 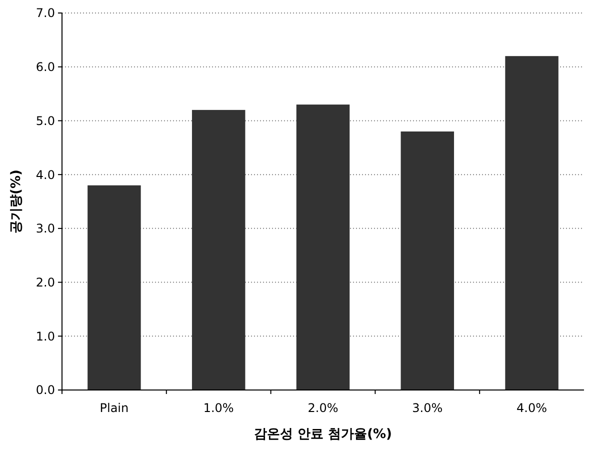 What do you see at coordinates (45, 67) in the screenshot?
I see `y-tick-label: 6.0` at bounding box center [45, 67].